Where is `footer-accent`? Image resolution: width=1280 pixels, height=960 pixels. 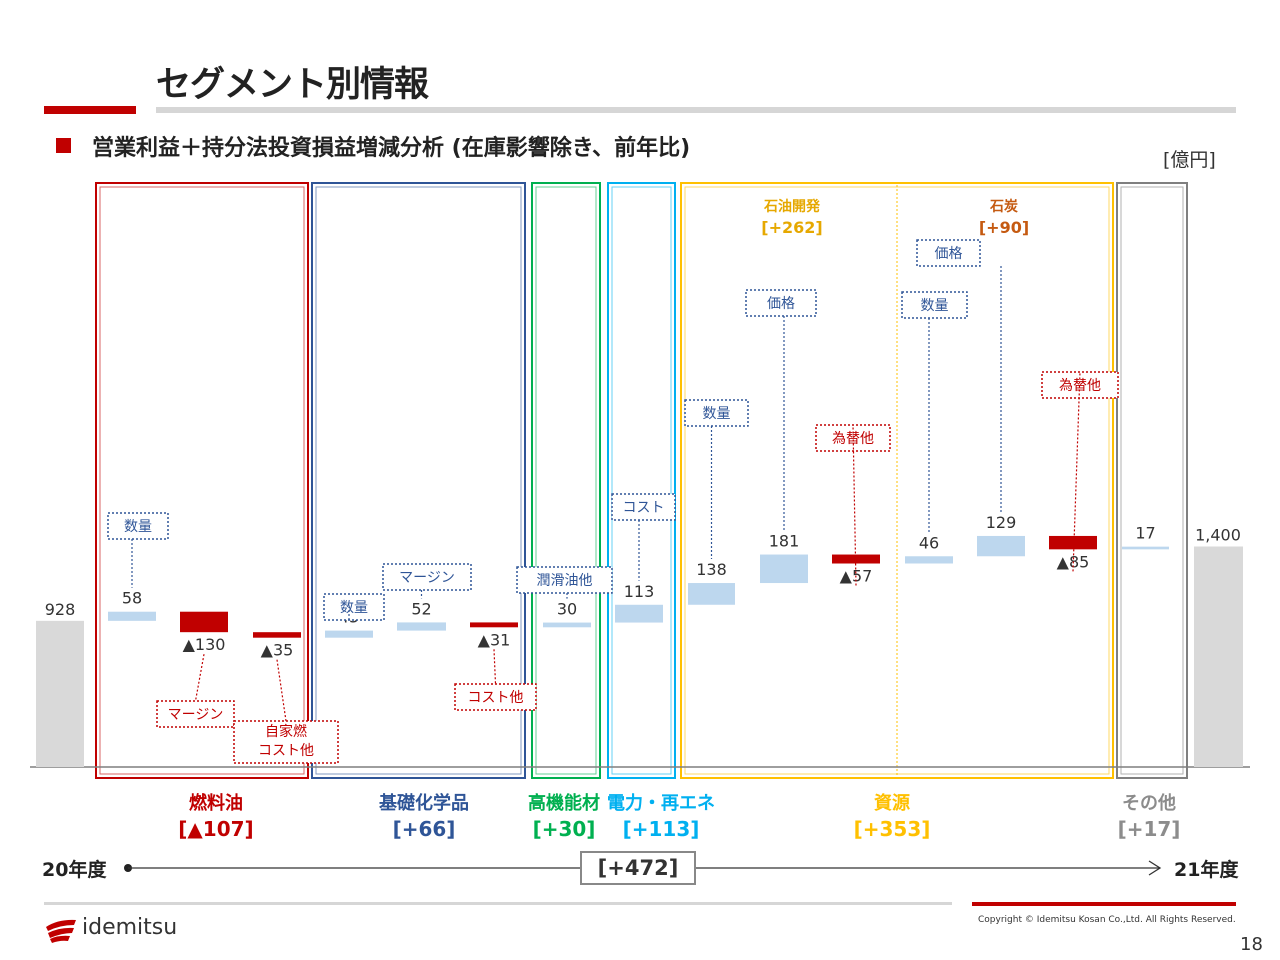
footer-accent is located at coordinates (1104, 904).